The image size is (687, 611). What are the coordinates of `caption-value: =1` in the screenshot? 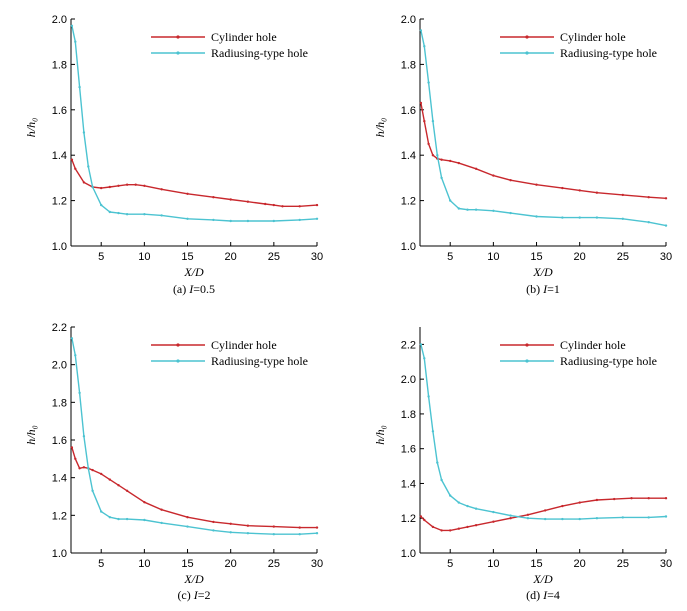 It's located at (553, 289).